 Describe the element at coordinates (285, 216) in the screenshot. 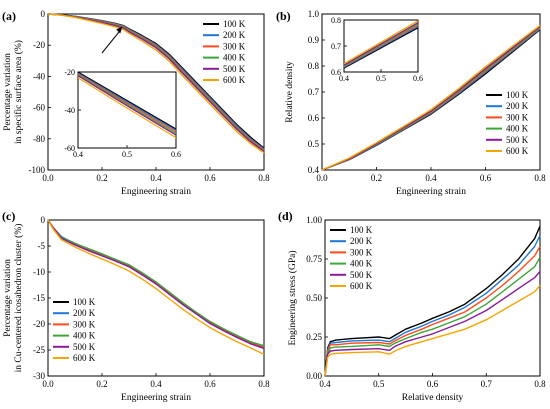

I see `panel-label: (d)` at that location.